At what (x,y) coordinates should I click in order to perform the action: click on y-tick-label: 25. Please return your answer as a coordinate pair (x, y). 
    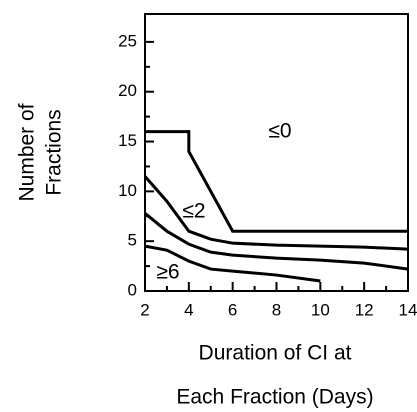
    Looking at the image, I should click on (127, 40).